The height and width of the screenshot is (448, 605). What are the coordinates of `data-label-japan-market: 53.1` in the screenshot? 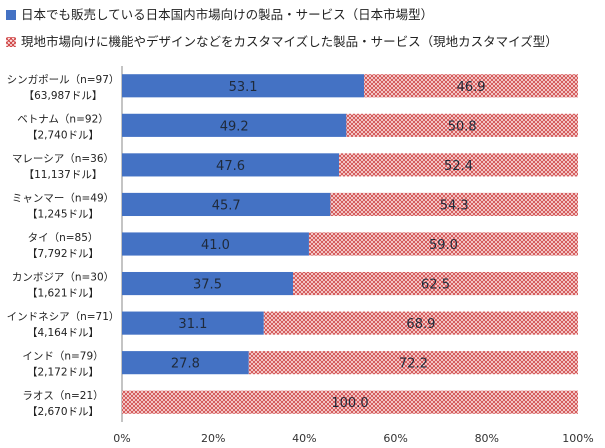 It's located at (243, 87).